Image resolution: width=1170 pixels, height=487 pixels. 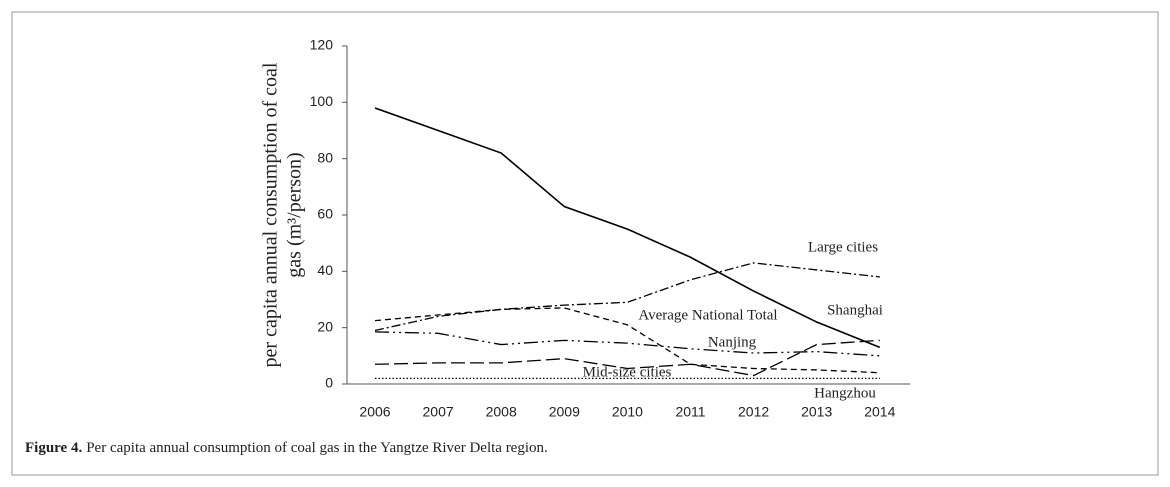 I want to click on y-tick-label: 60, so click(x=325, y=214).